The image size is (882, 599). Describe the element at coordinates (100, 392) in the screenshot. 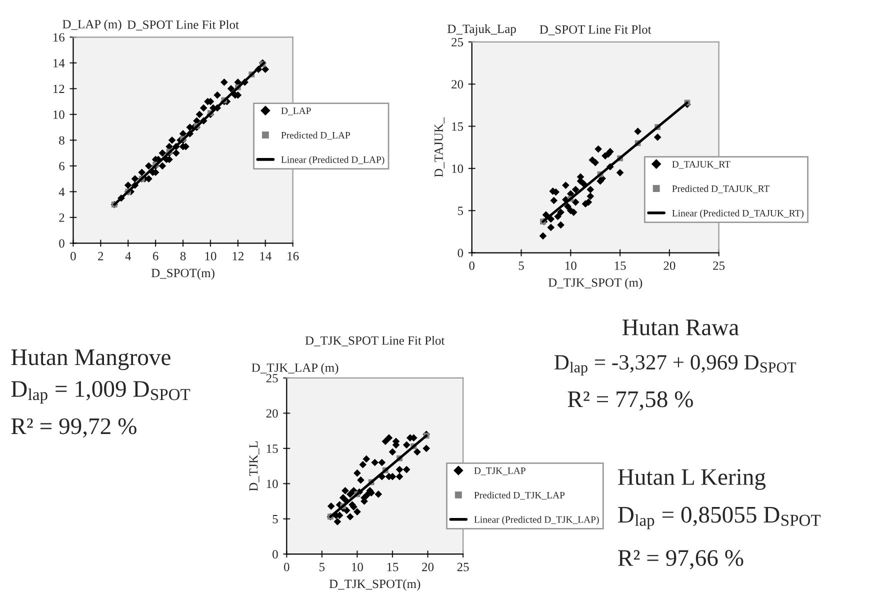

I see `text: D$_{lap}$ = 1,009 D$_{SPOT}$` at that location.